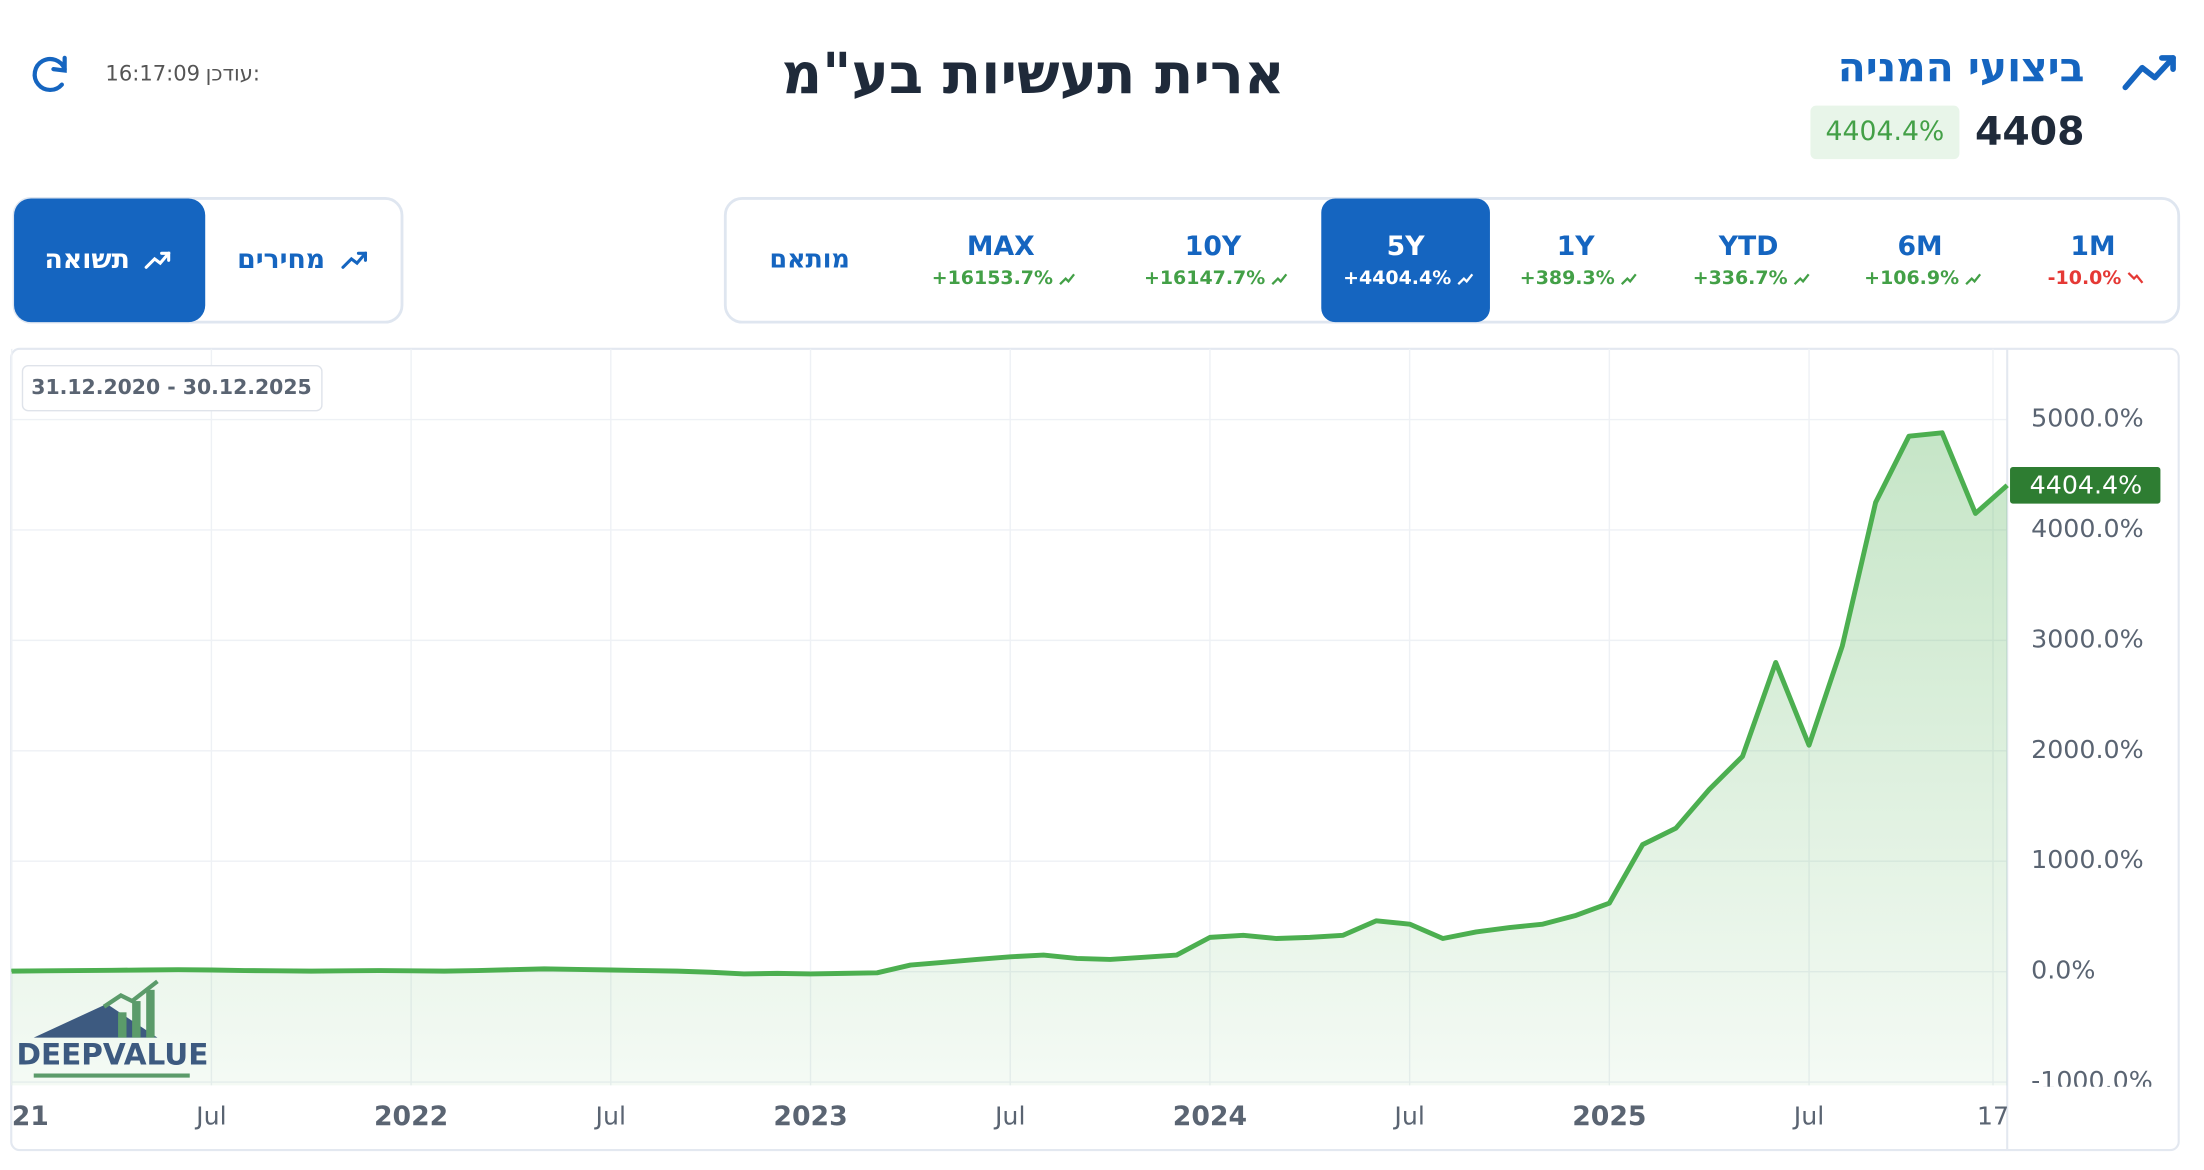 This screenshot has height=1170, width=2204. I want to click on page-title: ארית תעשיות בע"מ, so click(1032, 74).